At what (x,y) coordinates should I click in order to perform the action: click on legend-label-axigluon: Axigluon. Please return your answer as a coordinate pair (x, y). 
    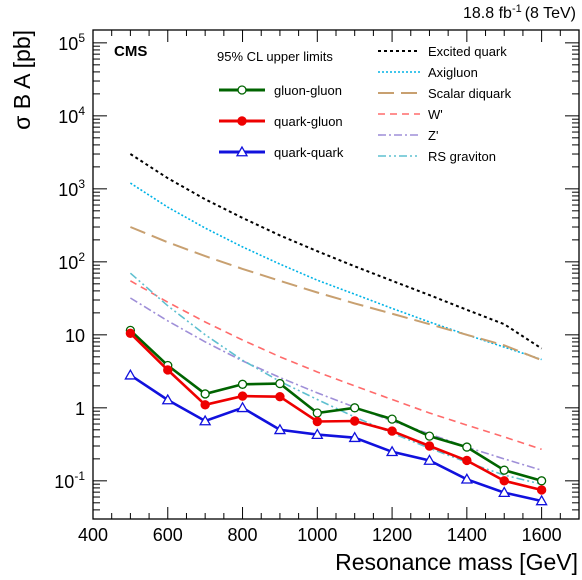
    Looking at the image, I should click on (453, 72).